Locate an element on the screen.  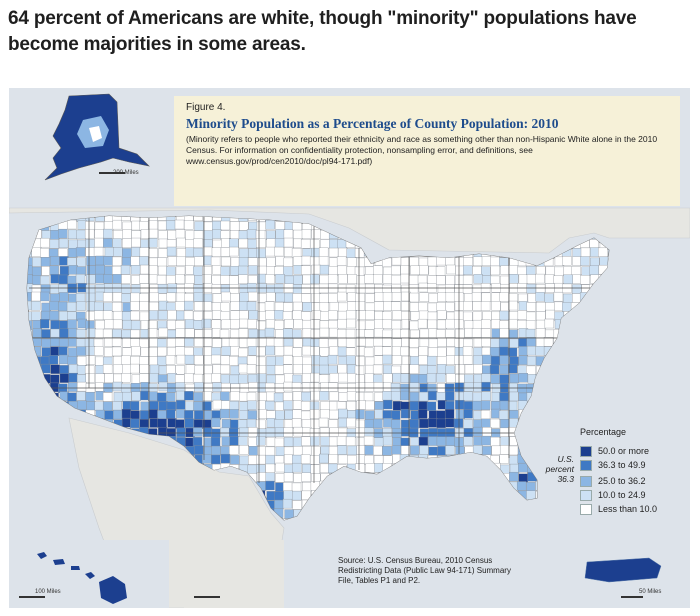
mexico-scale-bar is located at coordinates (207, 597).